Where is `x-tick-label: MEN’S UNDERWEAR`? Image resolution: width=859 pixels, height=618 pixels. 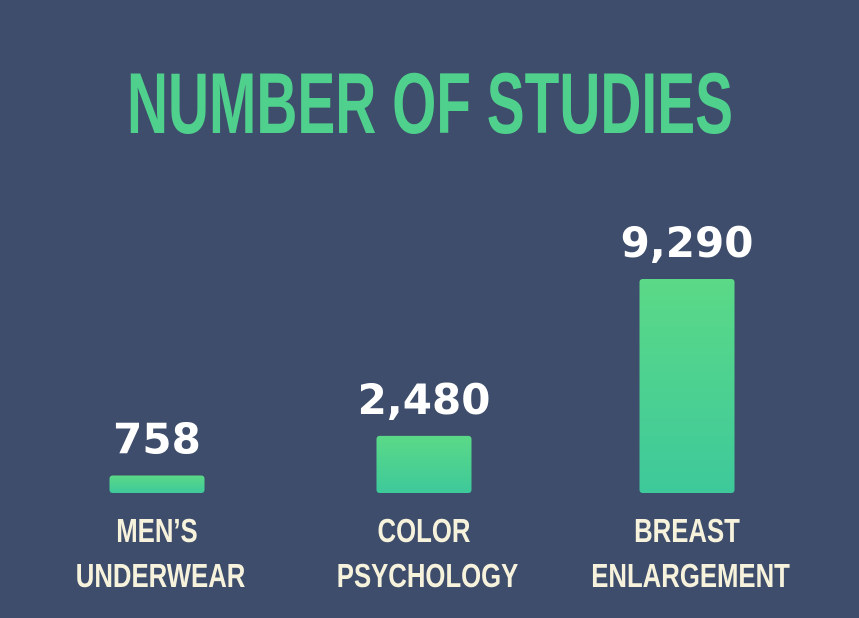 x-tick-label: MEN’S UNDERWEAR is located at coordinates (157, 554).